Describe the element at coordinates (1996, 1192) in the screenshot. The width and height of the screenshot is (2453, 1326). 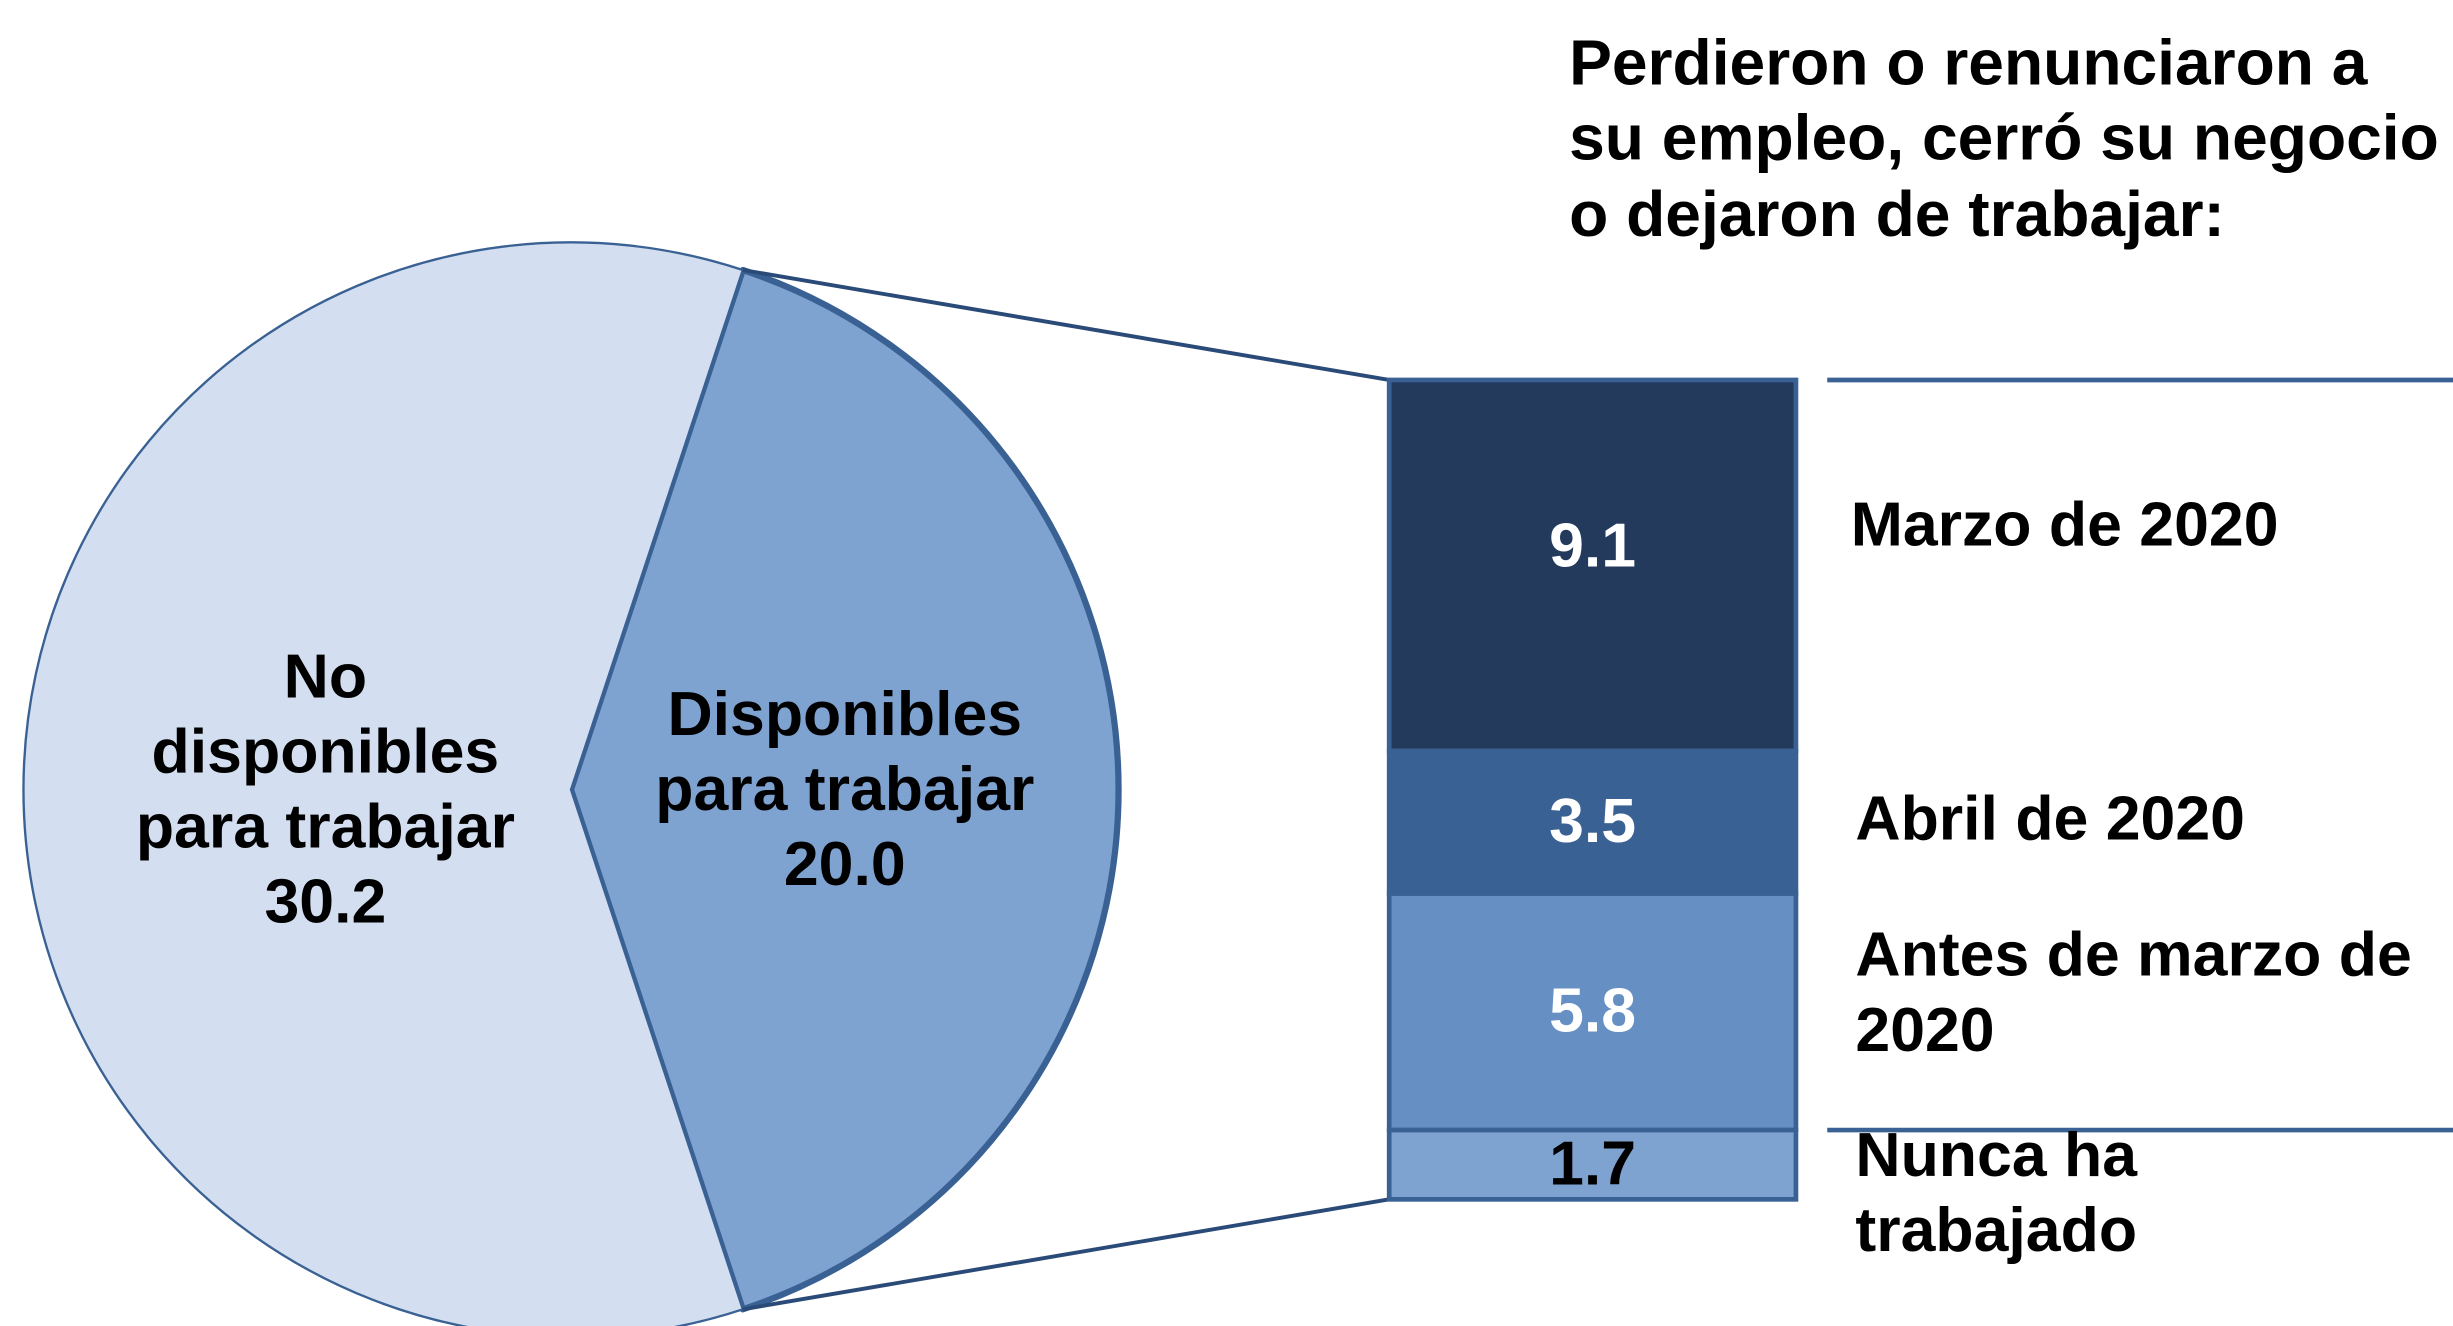
I see `bar-category: Nunca ha trabajado` at that location.